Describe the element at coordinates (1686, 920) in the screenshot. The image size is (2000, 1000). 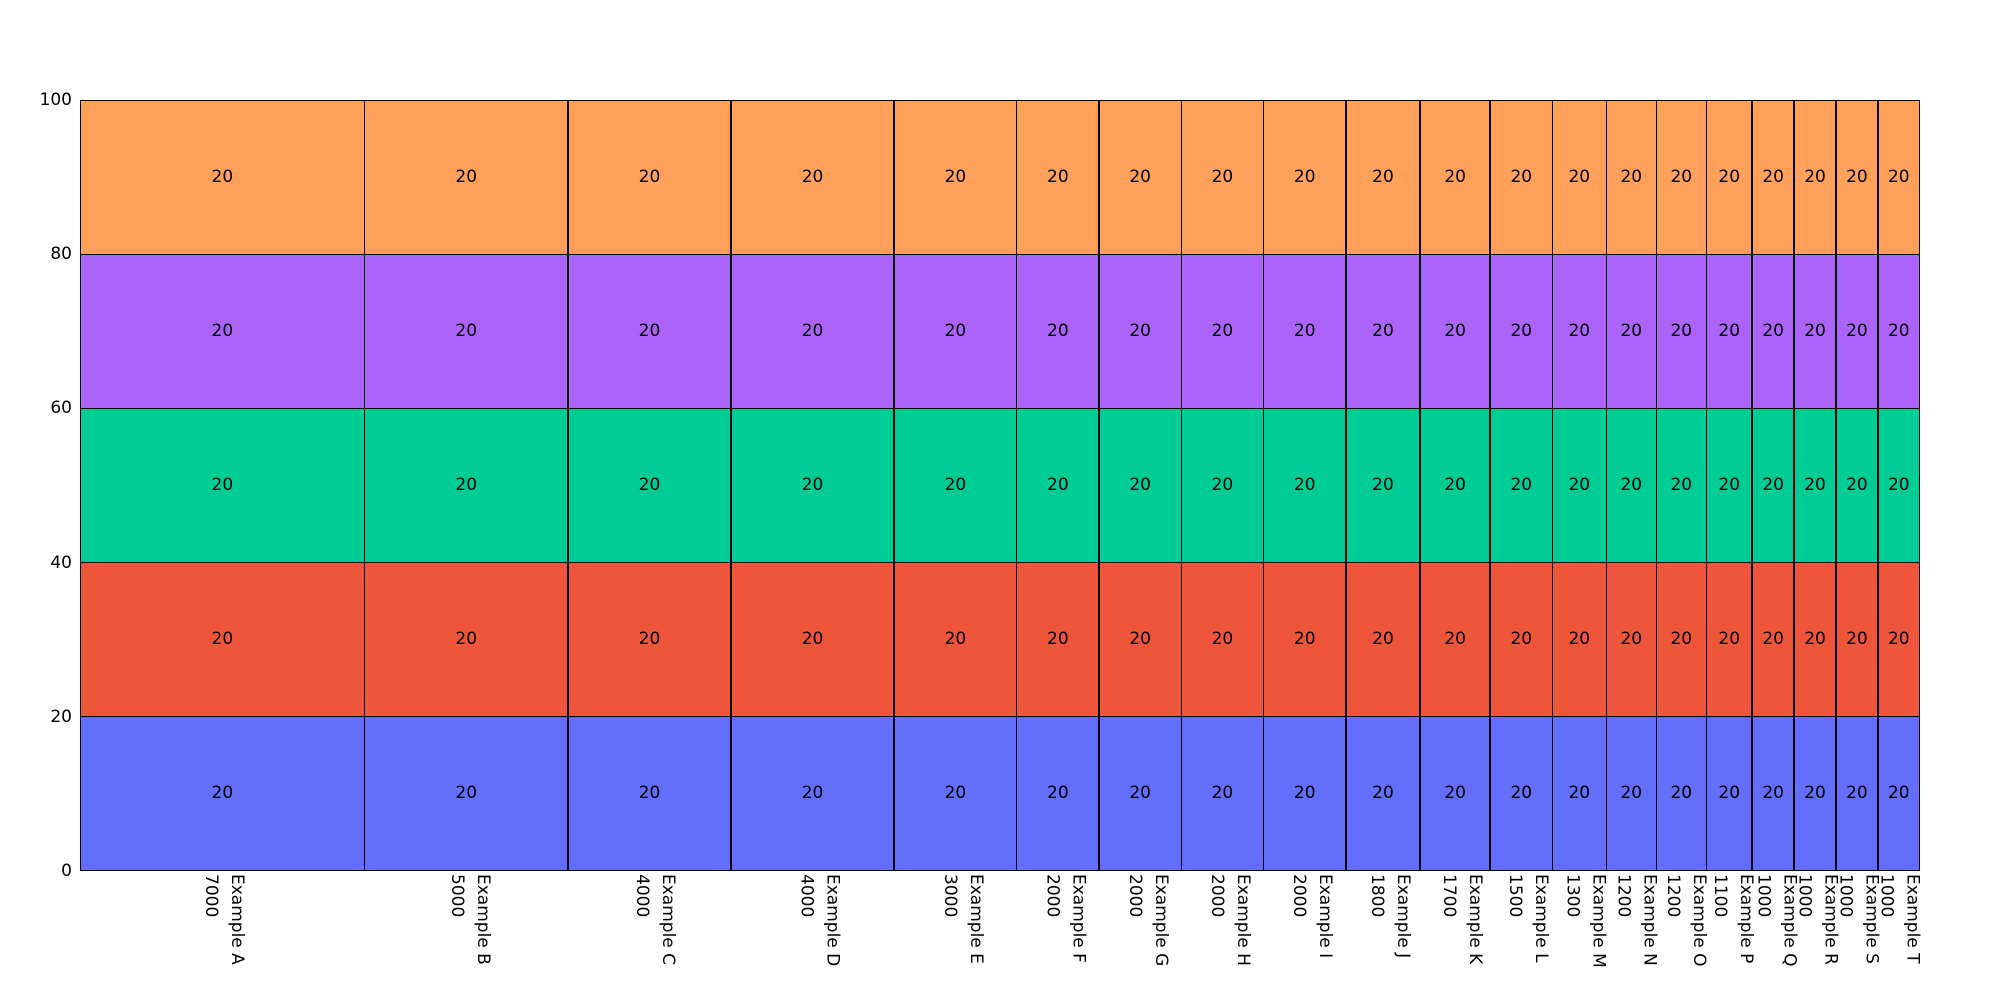
I see `x-tick-label-15: Example O 1200` at that location.